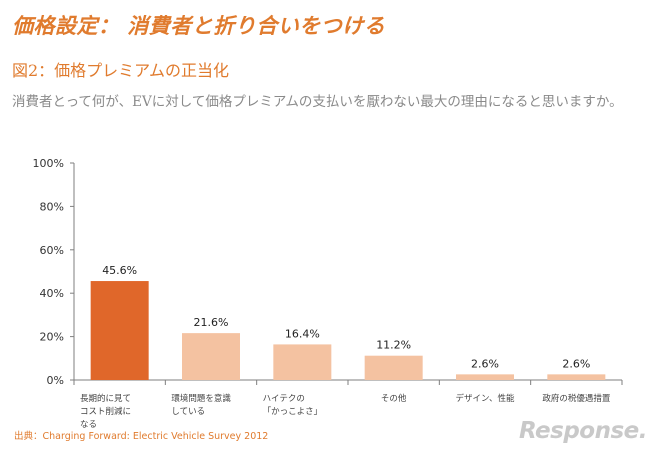 Image resolution: width=663 pixels, height=450 pixels. I want to click on data-label: 11.2%, so click(393, 345).